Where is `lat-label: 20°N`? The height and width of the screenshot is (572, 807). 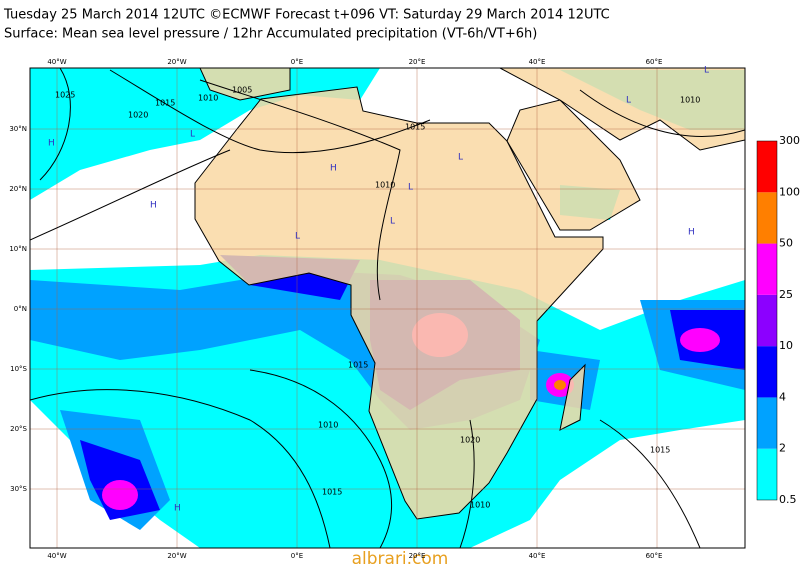 lat-label: 20°N is located at coordinates (18, 189).